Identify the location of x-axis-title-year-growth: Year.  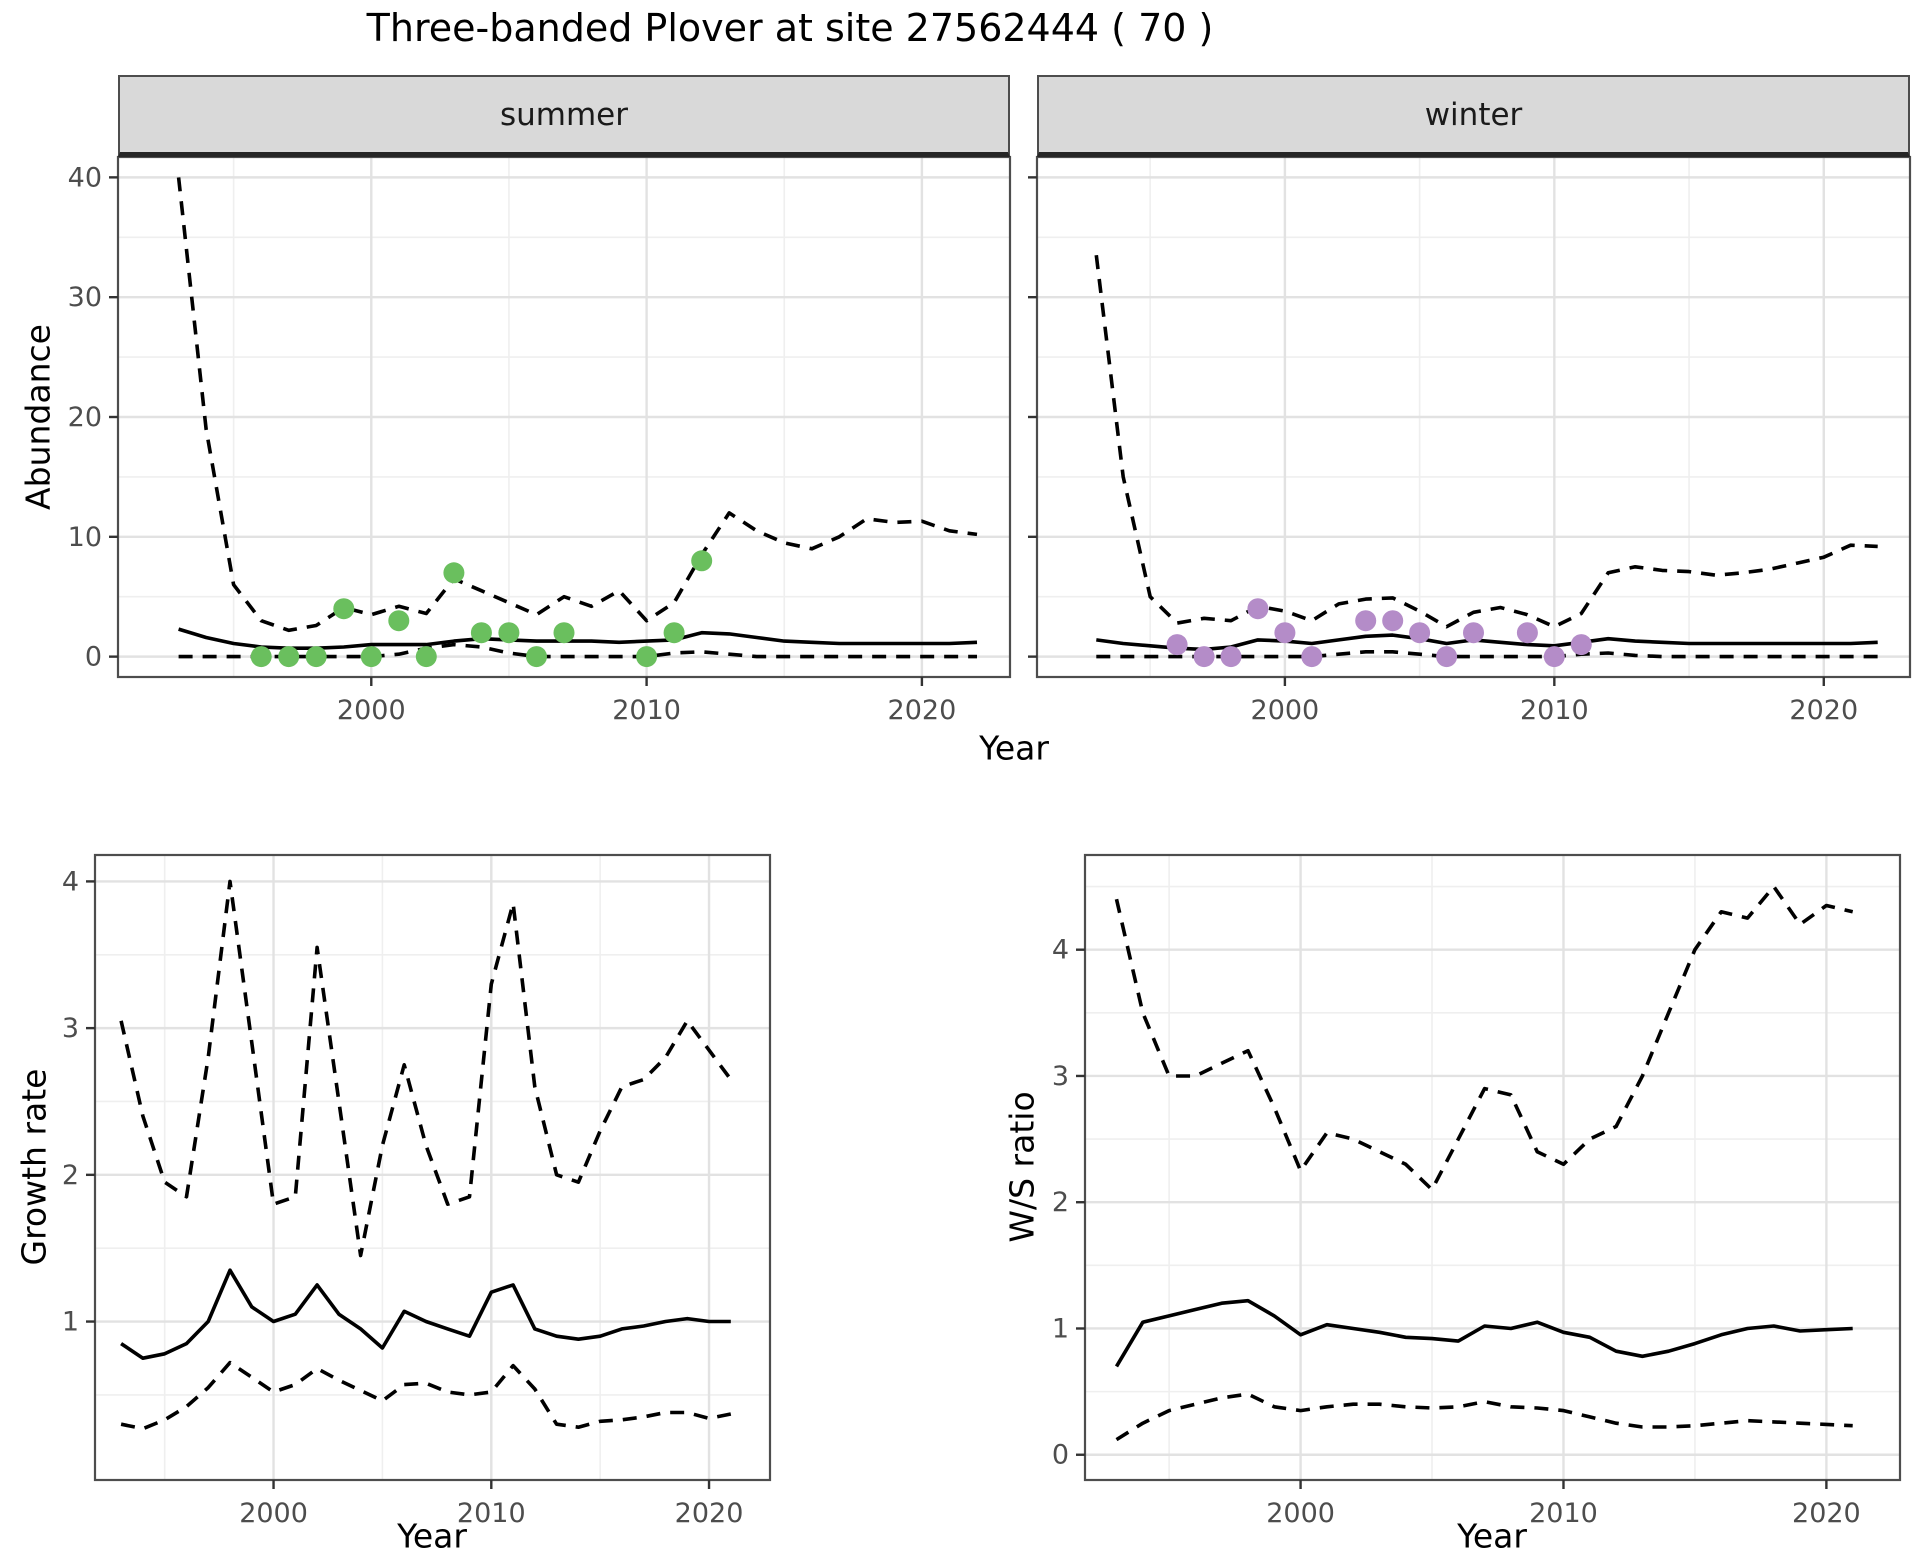
(432, 1536).